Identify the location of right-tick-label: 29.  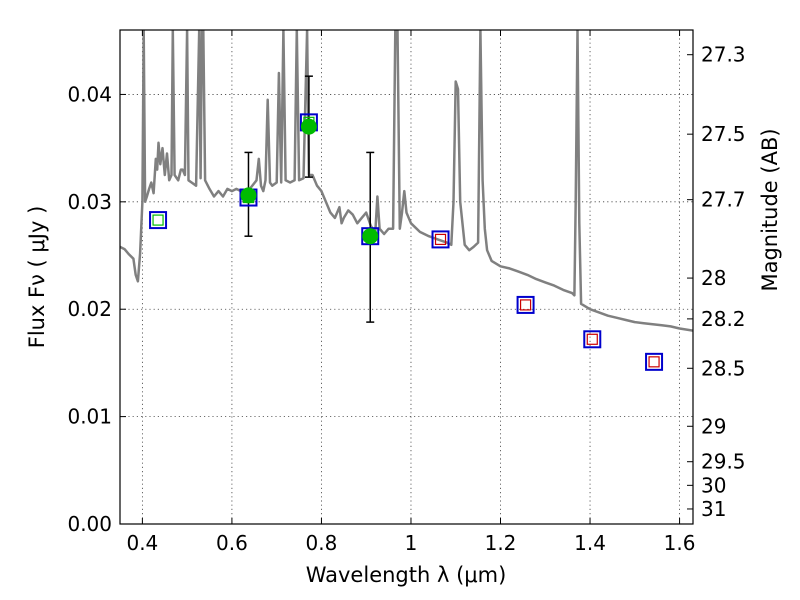
(713, 426).